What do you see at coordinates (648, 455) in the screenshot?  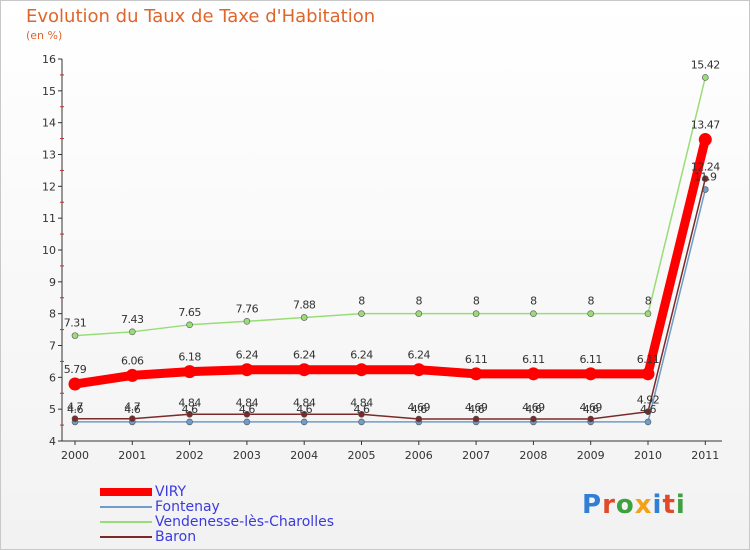 I see `x-tick-label: 2010` at bounding box center [648, 455].